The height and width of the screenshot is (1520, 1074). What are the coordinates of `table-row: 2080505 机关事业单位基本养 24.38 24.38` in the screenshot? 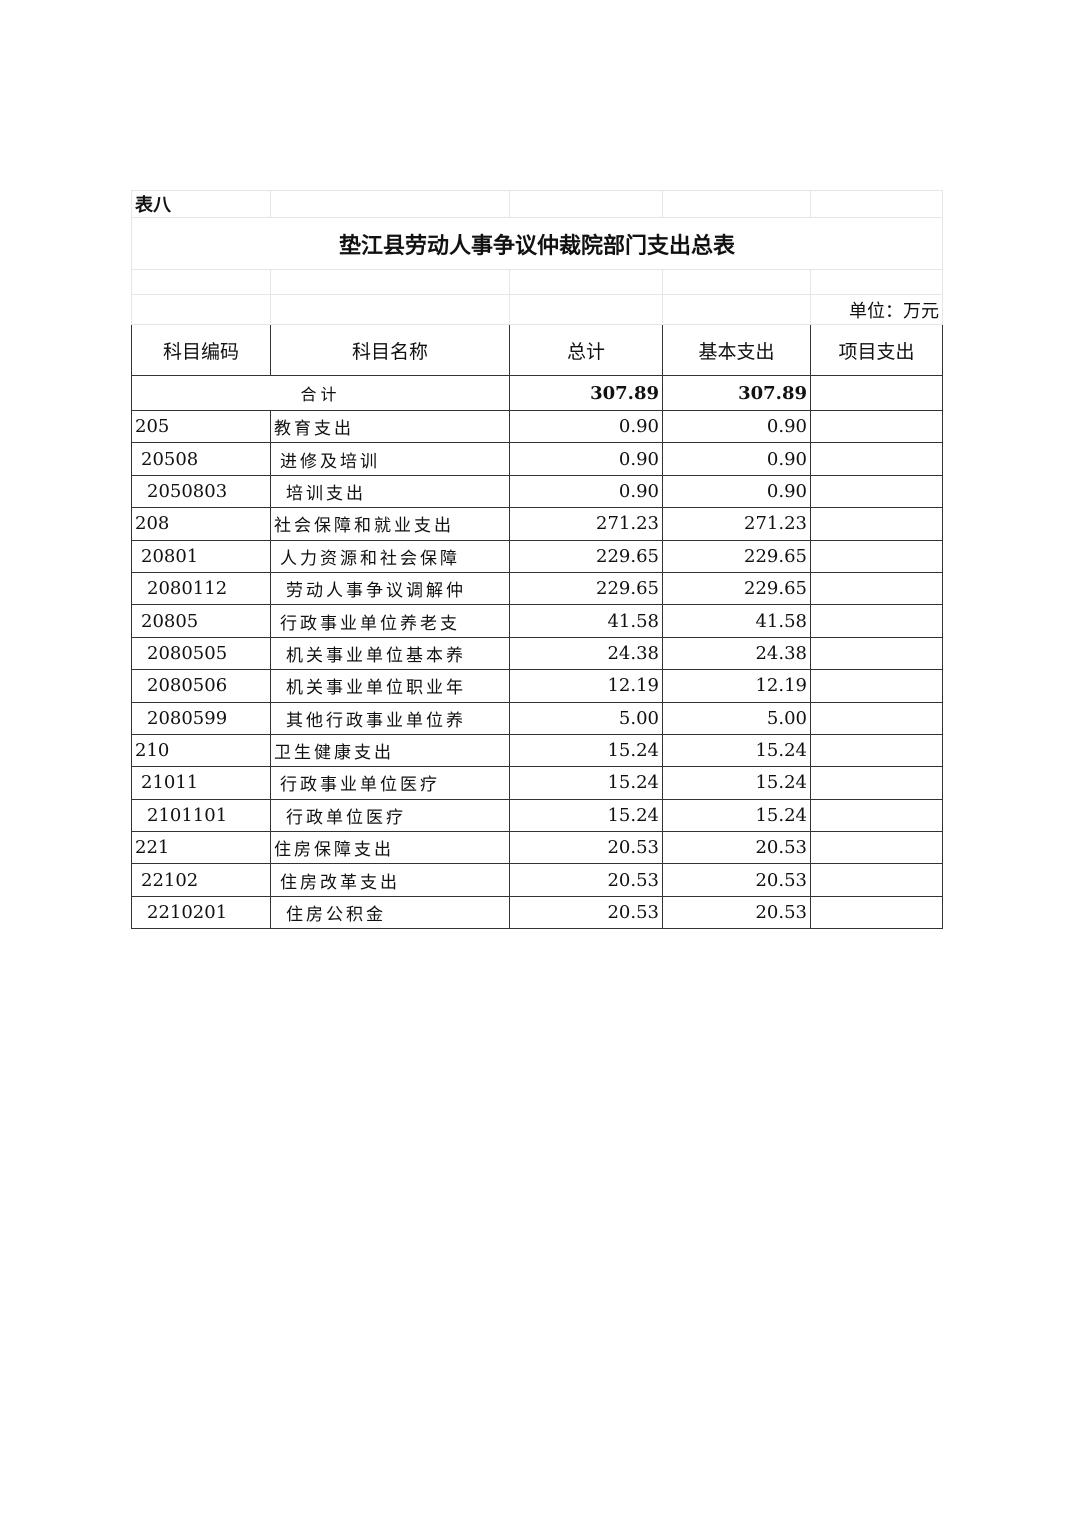 It's located at (537, 653).